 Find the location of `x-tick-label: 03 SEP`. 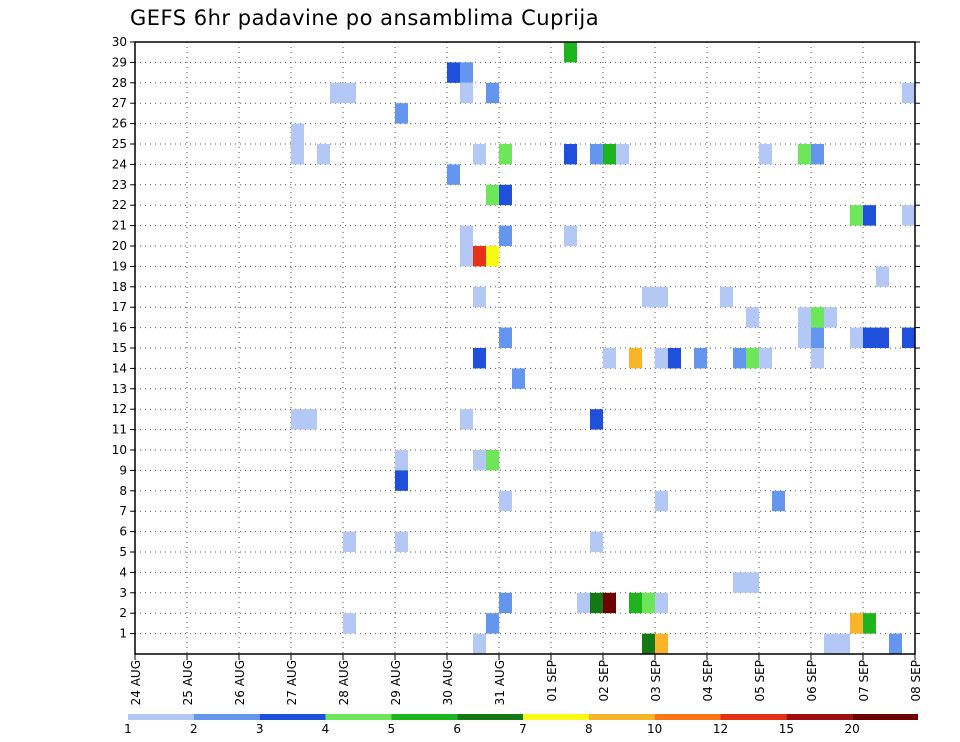

x-tick-label: 03 SEP is located at coordinates (656, 681).